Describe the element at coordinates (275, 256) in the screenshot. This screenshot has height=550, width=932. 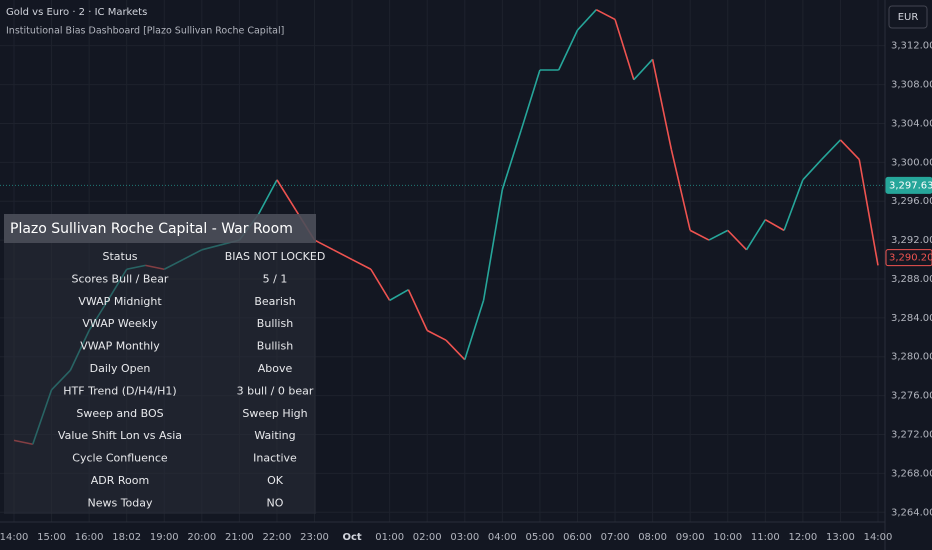
I see `dashboard-row-value: BIAS NOT LOCKED` at that location.